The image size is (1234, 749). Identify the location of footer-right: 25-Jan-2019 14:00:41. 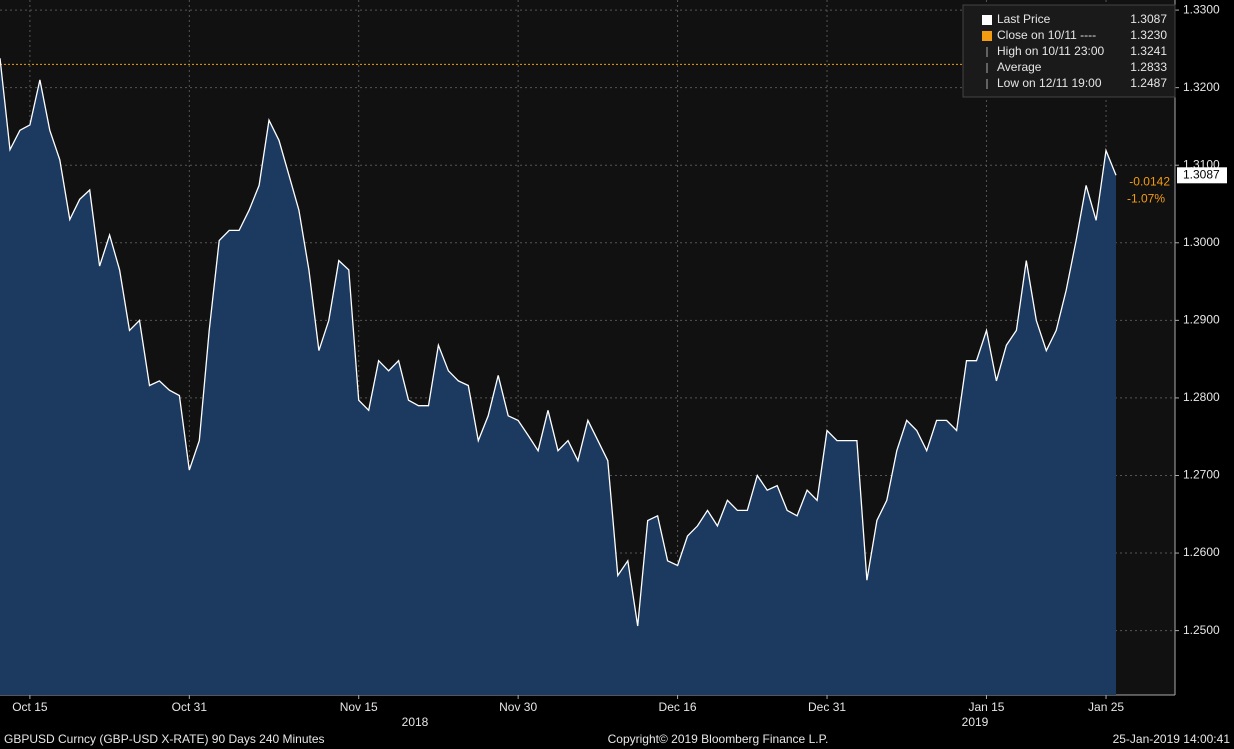
(1172, 739).